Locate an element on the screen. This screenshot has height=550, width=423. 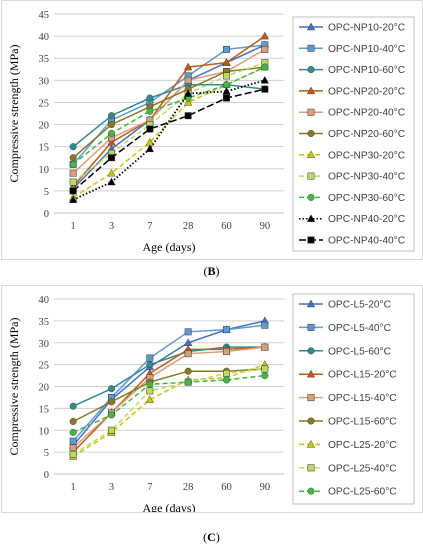
b-legend-label: OPC-NP10-20°C is located at coordinates (366, 28).